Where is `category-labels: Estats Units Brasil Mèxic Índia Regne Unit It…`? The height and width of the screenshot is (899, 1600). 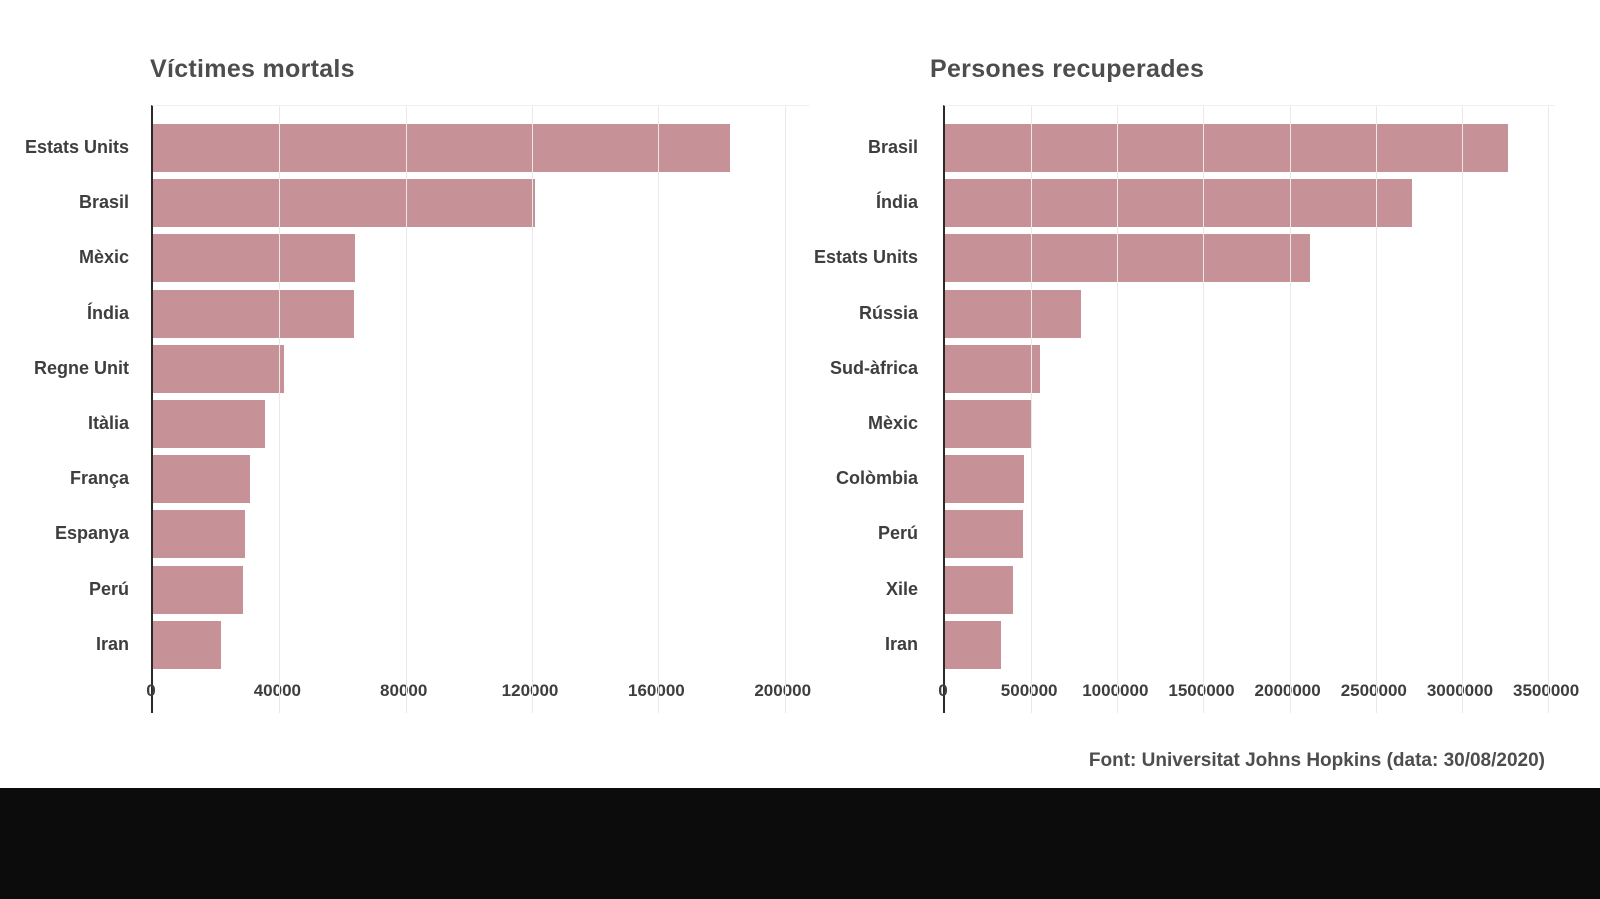 category-labels: Estats Units Brasil Mèxic Índia Regne Unit It… is located at coordinates (69, 408).